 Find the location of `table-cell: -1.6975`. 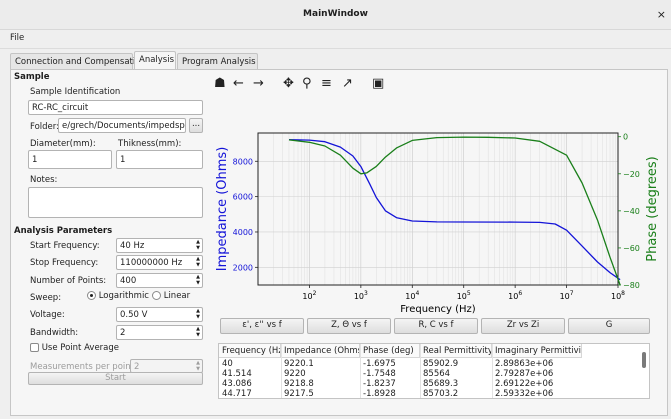

table-cell: -1.6975 is located at coordinates (379, 364).